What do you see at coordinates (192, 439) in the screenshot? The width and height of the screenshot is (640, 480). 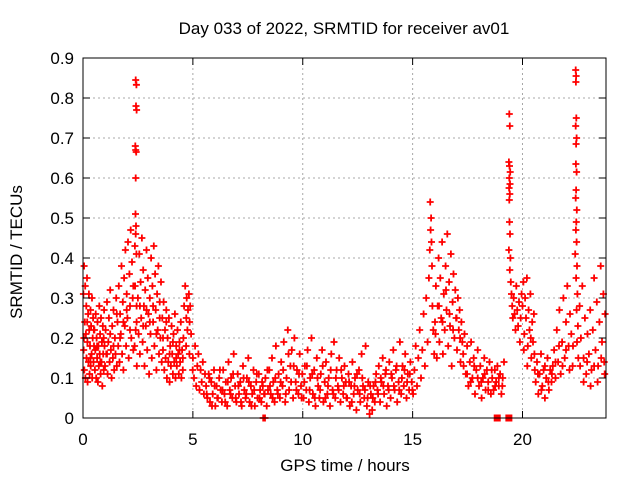 I see `x-tick-label: 5` at bounding box center [192, 439].